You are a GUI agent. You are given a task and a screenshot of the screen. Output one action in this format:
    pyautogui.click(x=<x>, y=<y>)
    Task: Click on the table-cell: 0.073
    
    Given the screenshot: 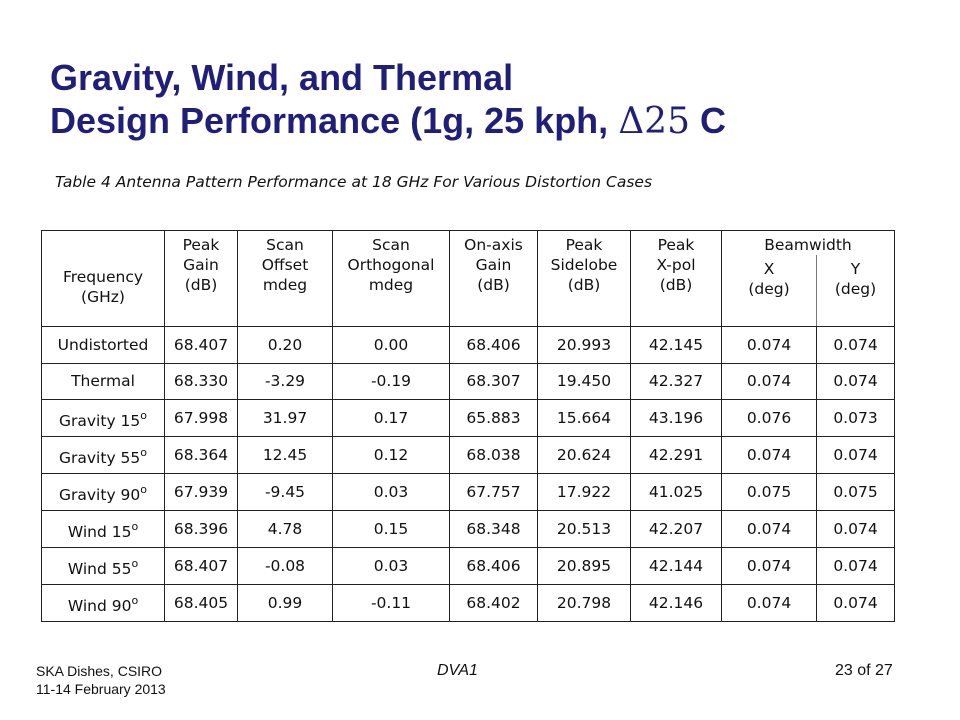 What is the action you would take?
    pyautogui.click(x=855, y=418)
    